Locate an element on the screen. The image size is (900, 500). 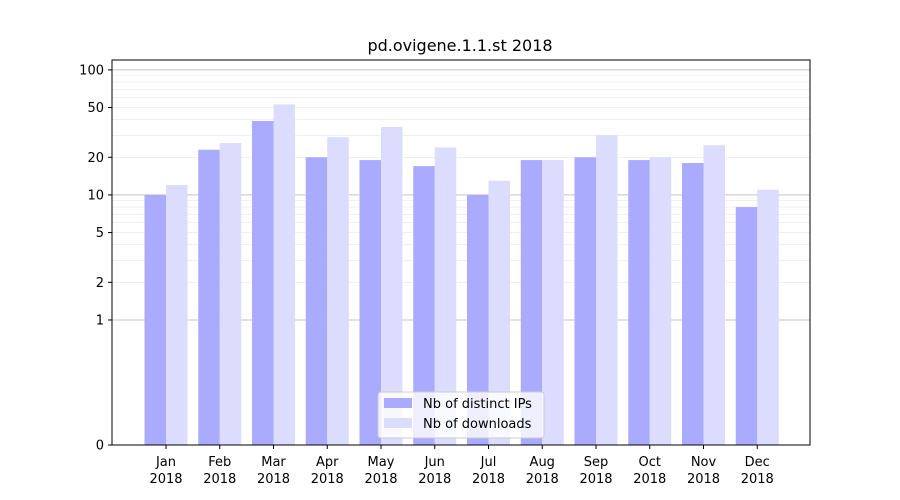
x-tick-label-month: Jan is located at coordinates (165, 462).